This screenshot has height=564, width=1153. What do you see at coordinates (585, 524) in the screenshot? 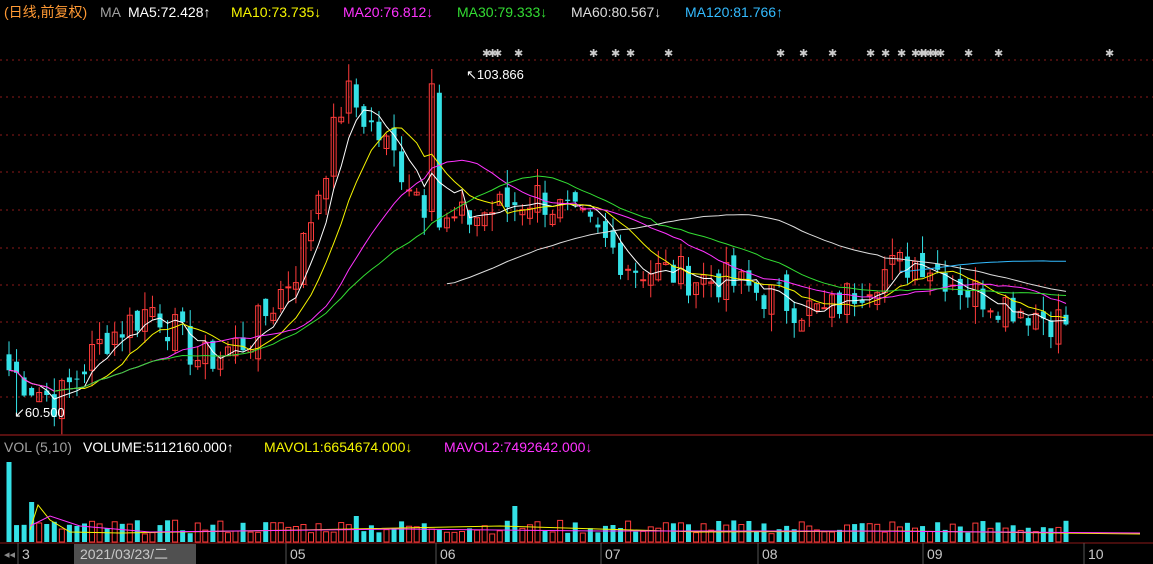
I see `mavol2-line` at bounding box center [585, 524].